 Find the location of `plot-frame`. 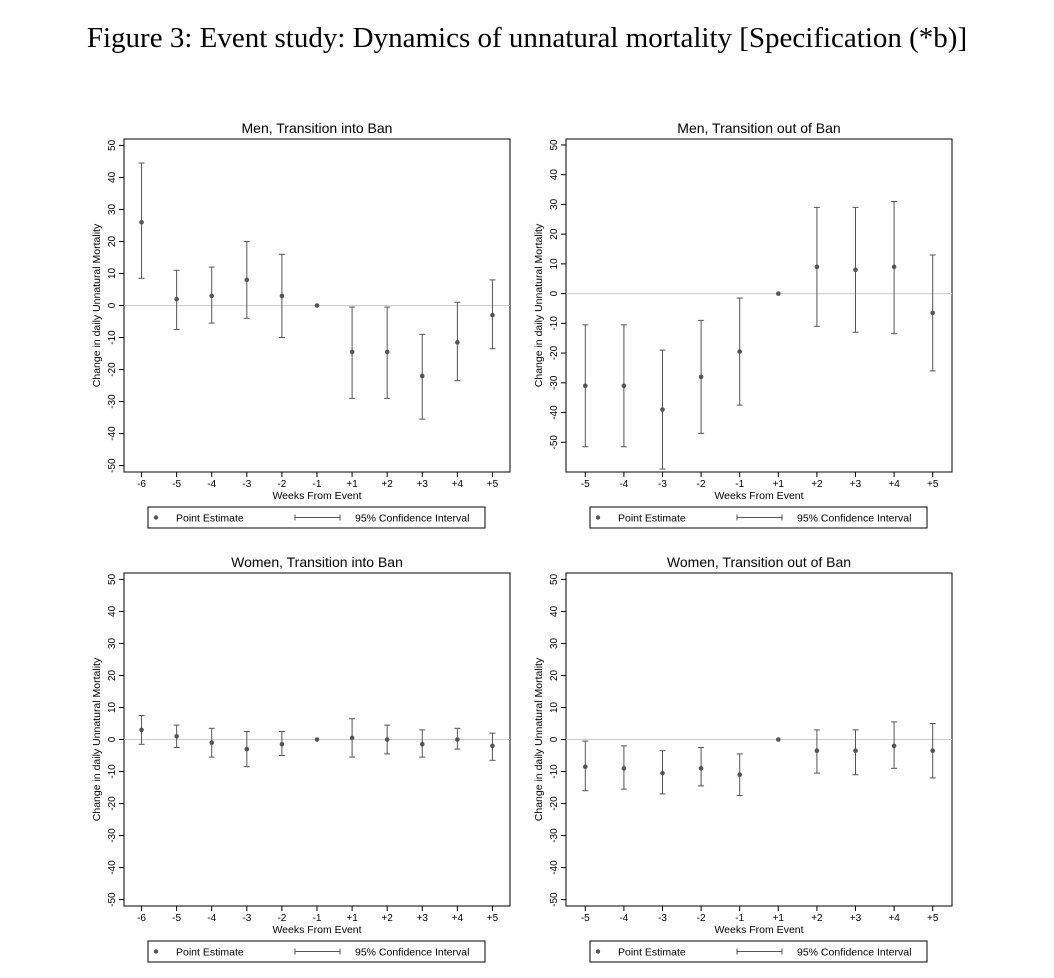

plot-frame is located at coordinates (759, 305).